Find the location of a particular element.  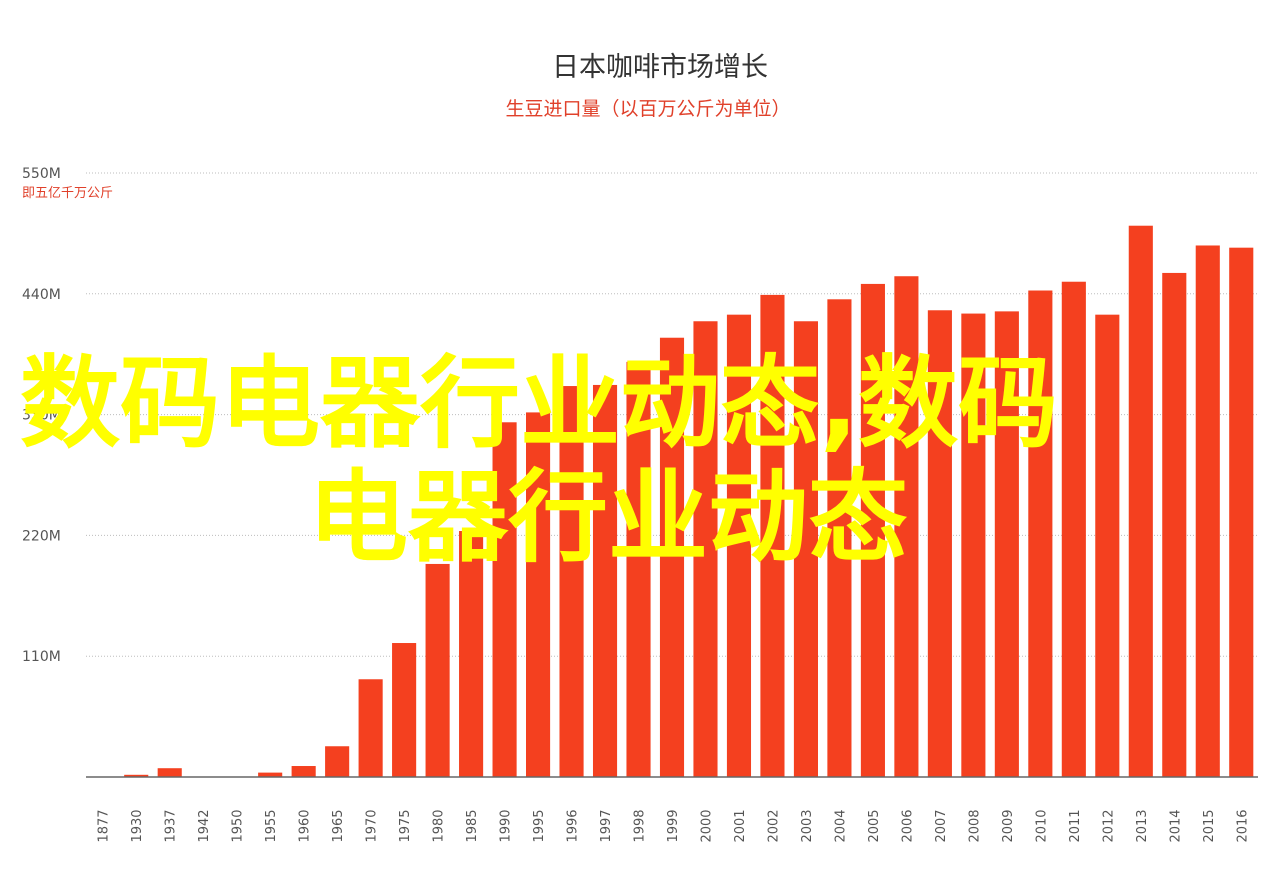

x-tick-label: 2014 is located at coordinates (1175, 825).